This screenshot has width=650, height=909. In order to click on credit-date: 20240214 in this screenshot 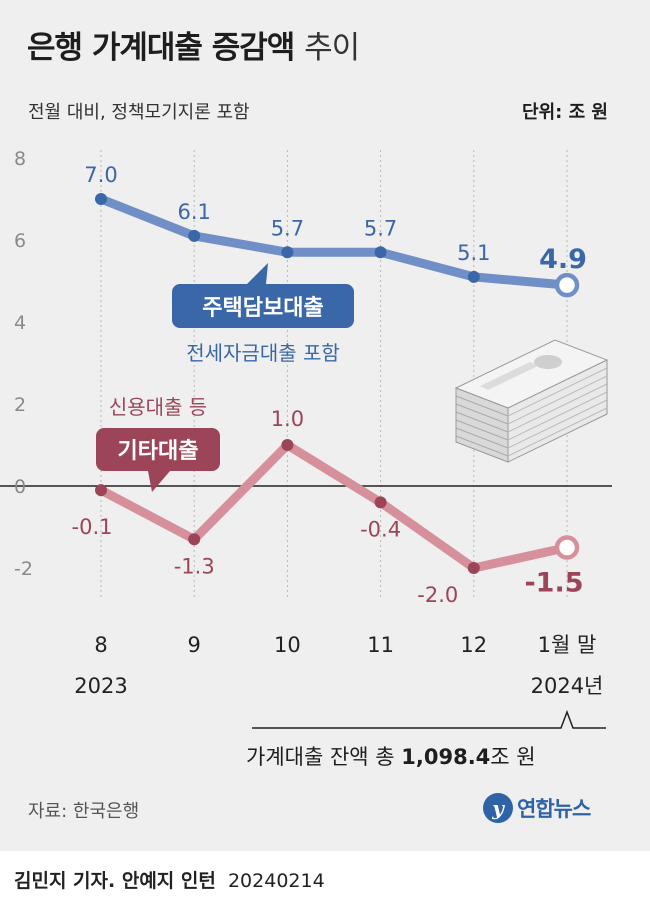, I will do `click(276, 881)`.